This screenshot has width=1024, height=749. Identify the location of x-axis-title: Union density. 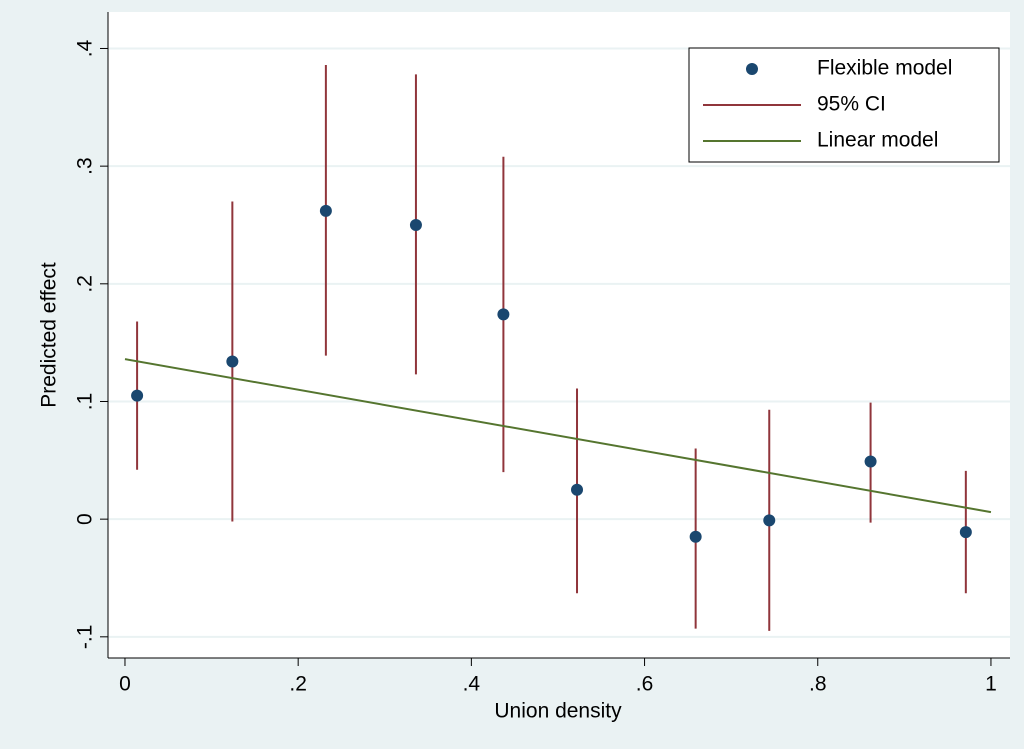
(558, 711).